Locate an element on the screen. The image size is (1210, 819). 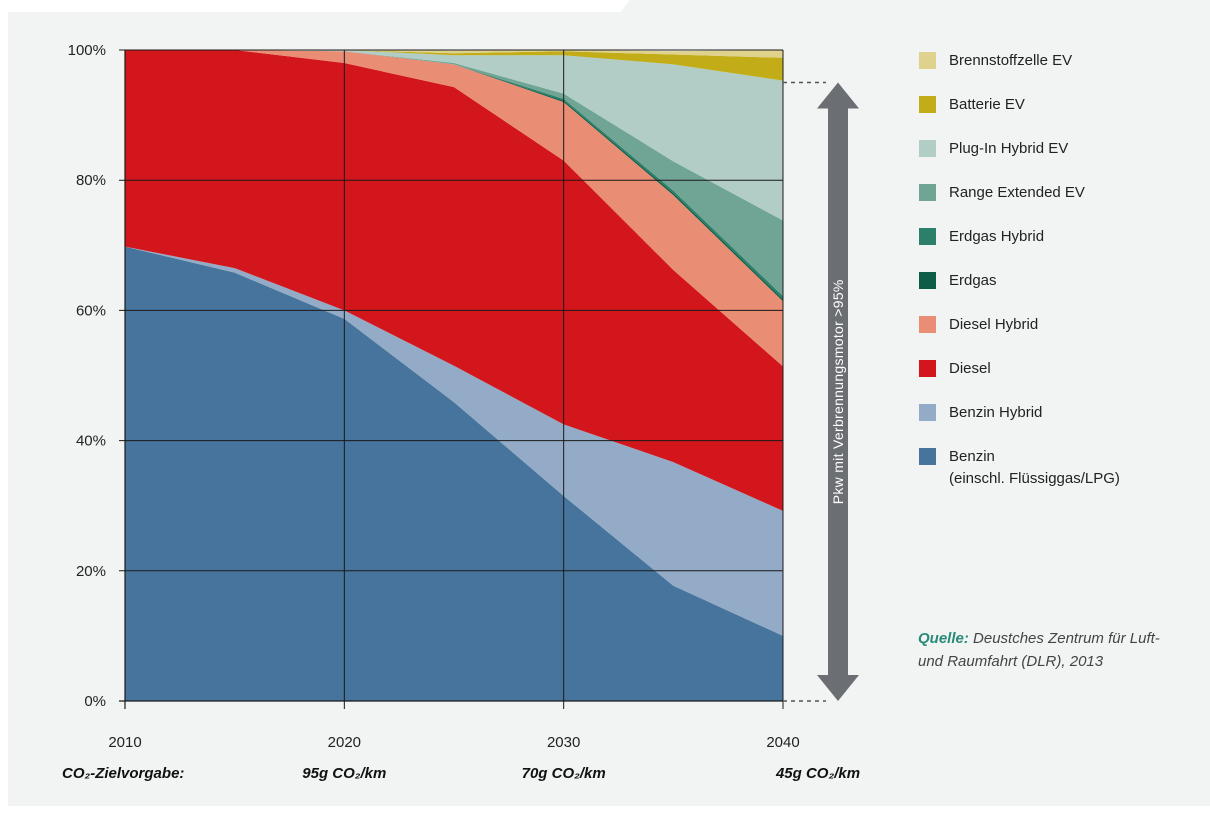
area-batterie-ev is located at coordinates (454, 65).